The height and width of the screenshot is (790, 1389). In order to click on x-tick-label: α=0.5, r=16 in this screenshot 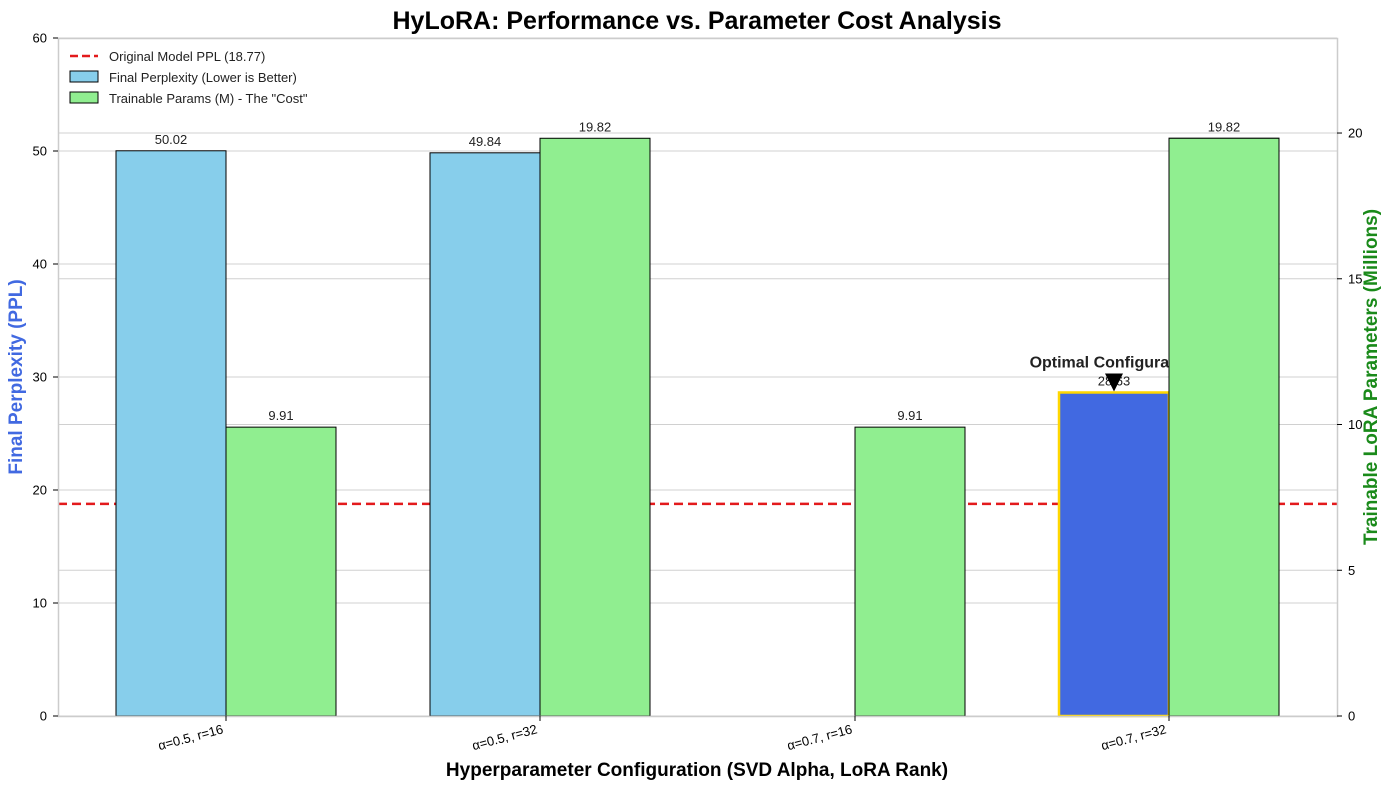, I will do `click(190, 737)`.